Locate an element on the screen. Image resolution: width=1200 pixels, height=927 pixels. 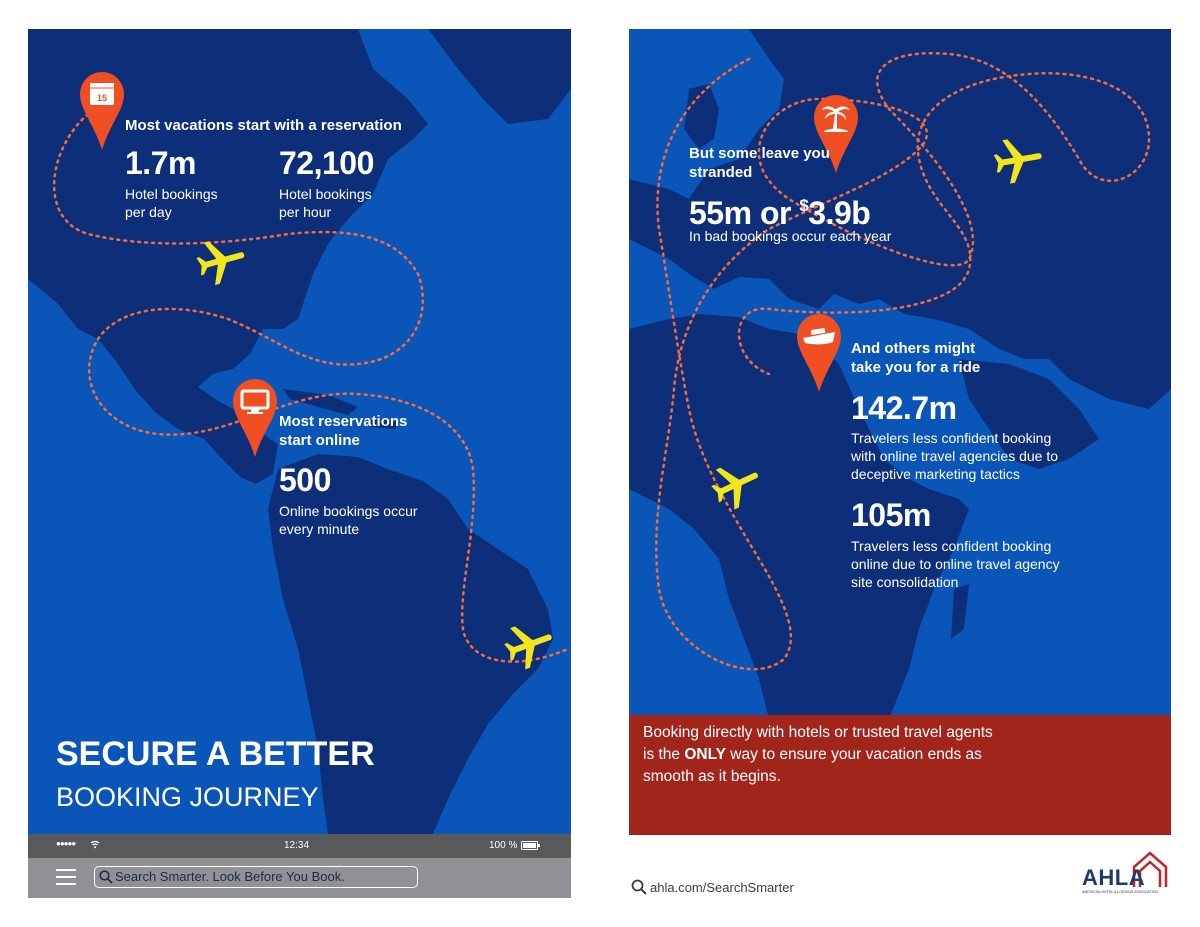
stat-site-consolidation-label3: site consolidation is located at coordinates (905, 582).